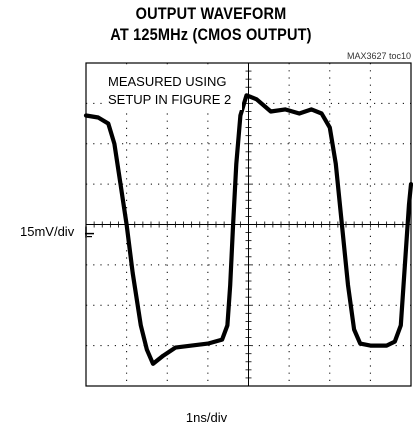 This screenshot has height=435, width=413. Describe the element at coordinates (206, 417) in the screenshot. I see `x-scale-label: 1ns/div` at that location.